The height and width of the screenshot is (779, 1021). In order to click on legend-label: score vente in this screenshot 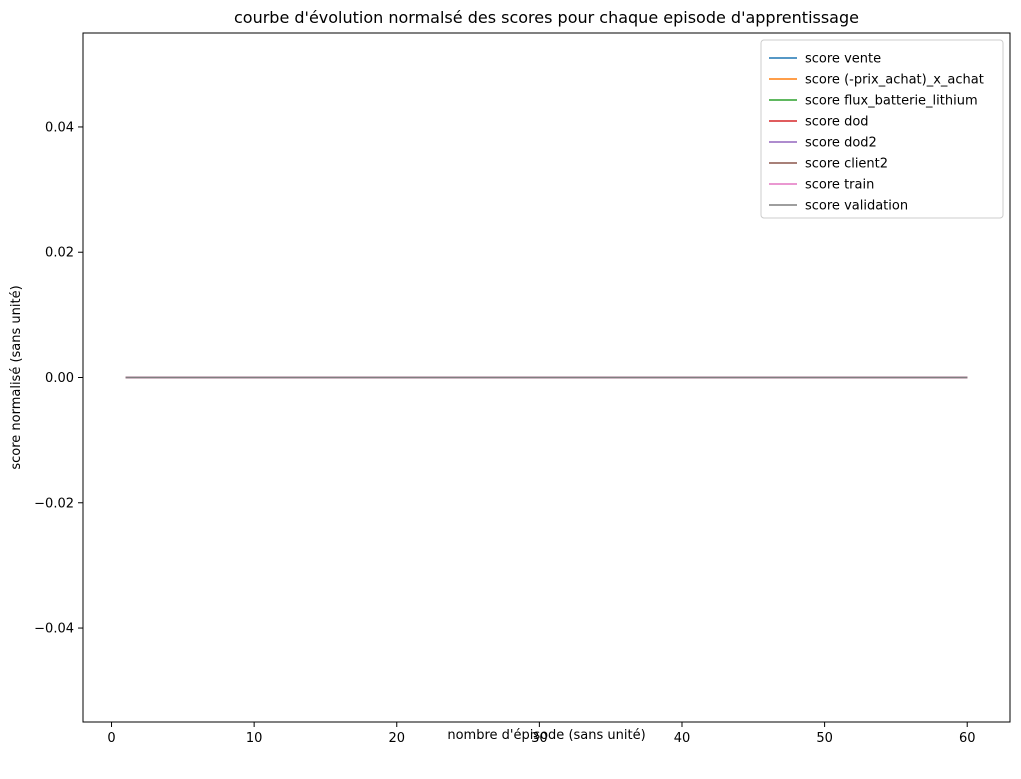, I will do `click(843, 59)`.